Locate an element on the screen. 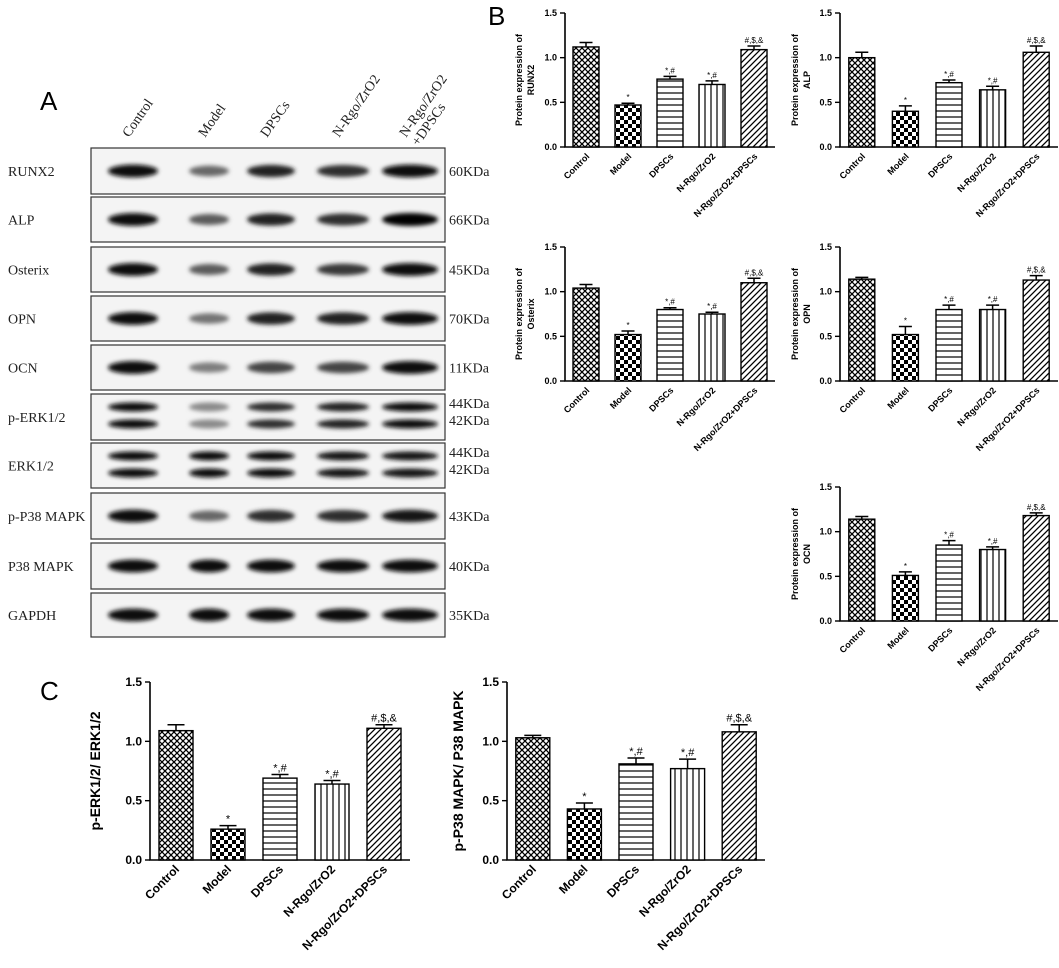  blot-row-label: ALP is located at coordinates (21, 221).